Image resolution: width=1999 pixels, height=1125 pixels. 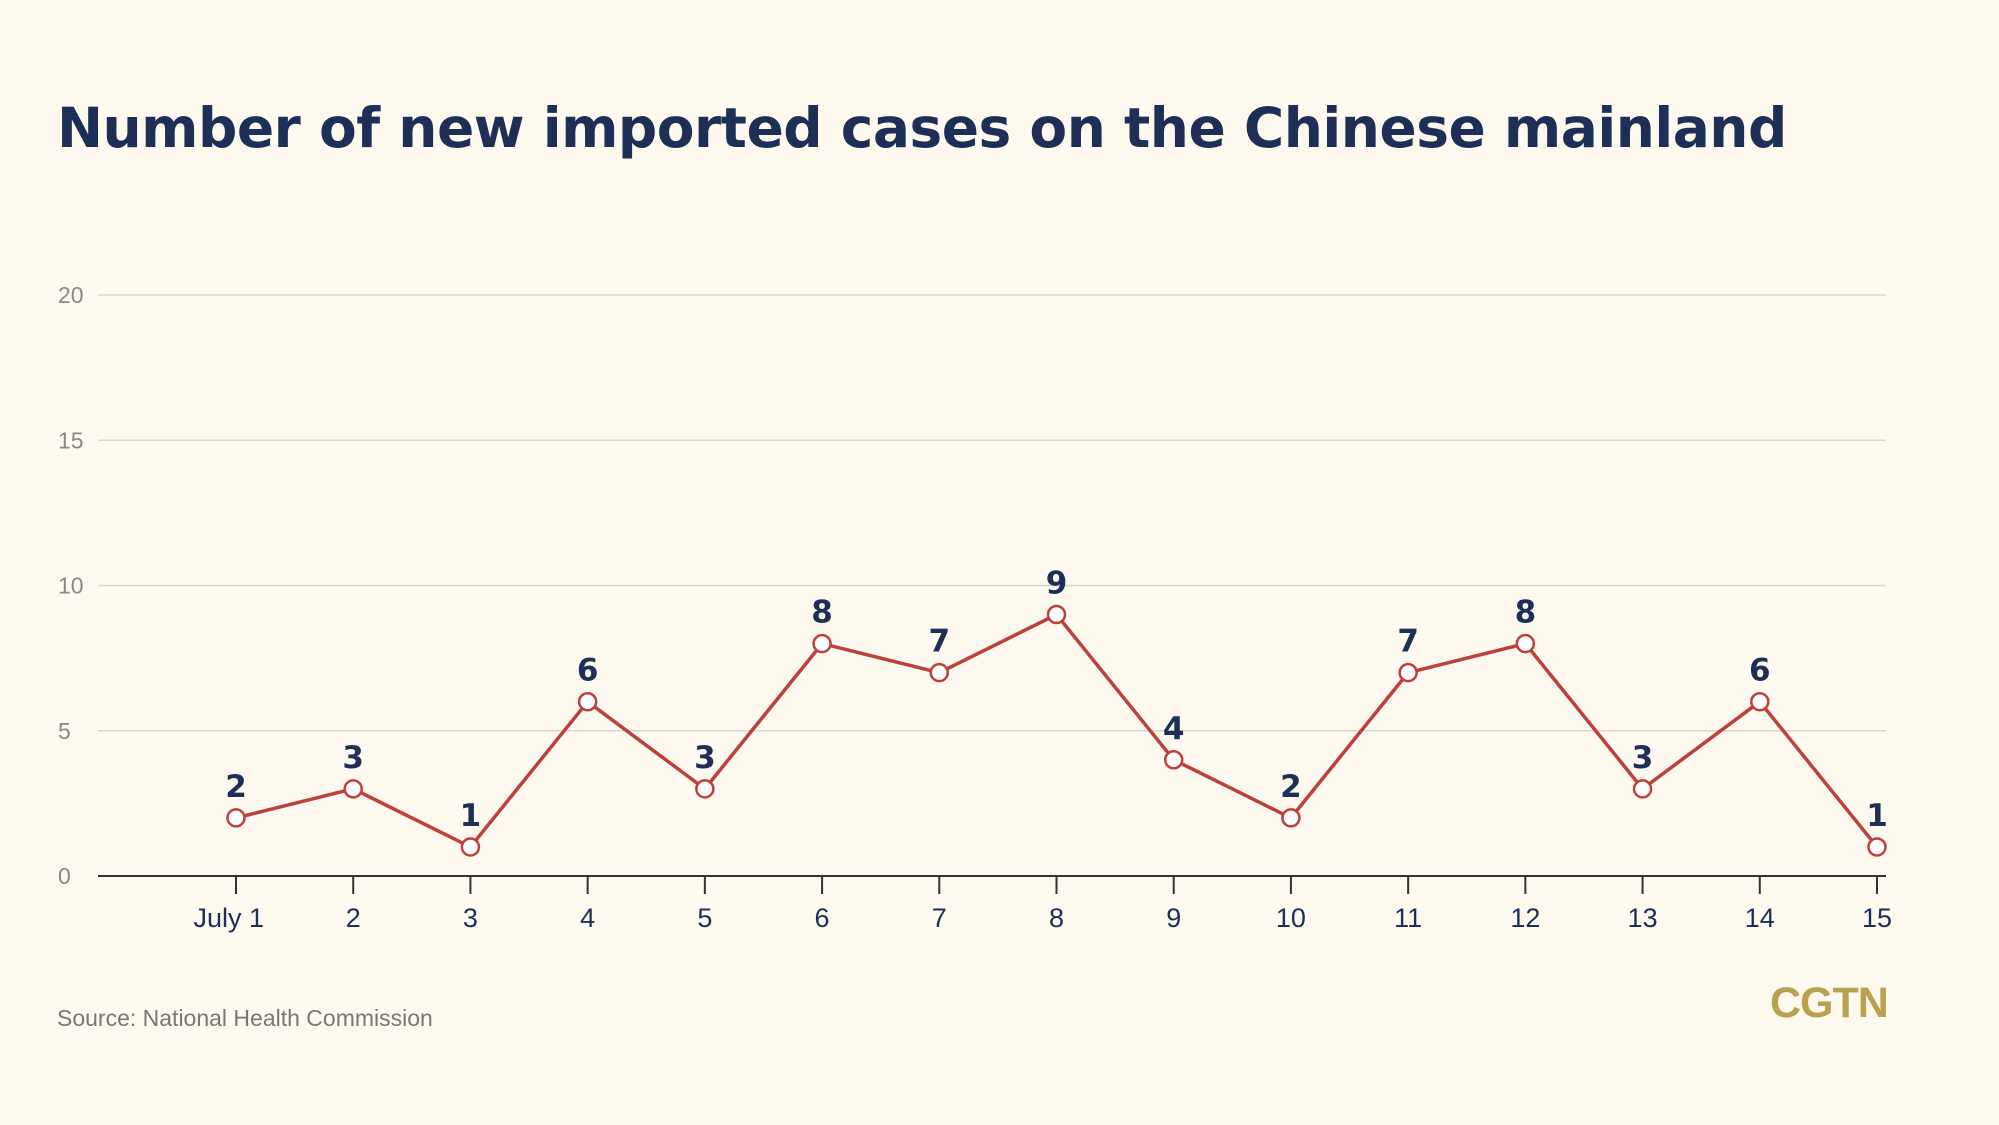 What do you see at coordinates (71, 295) in the screenshot?
I see `y-tick-label: 20` at bounding box center [71, 295].